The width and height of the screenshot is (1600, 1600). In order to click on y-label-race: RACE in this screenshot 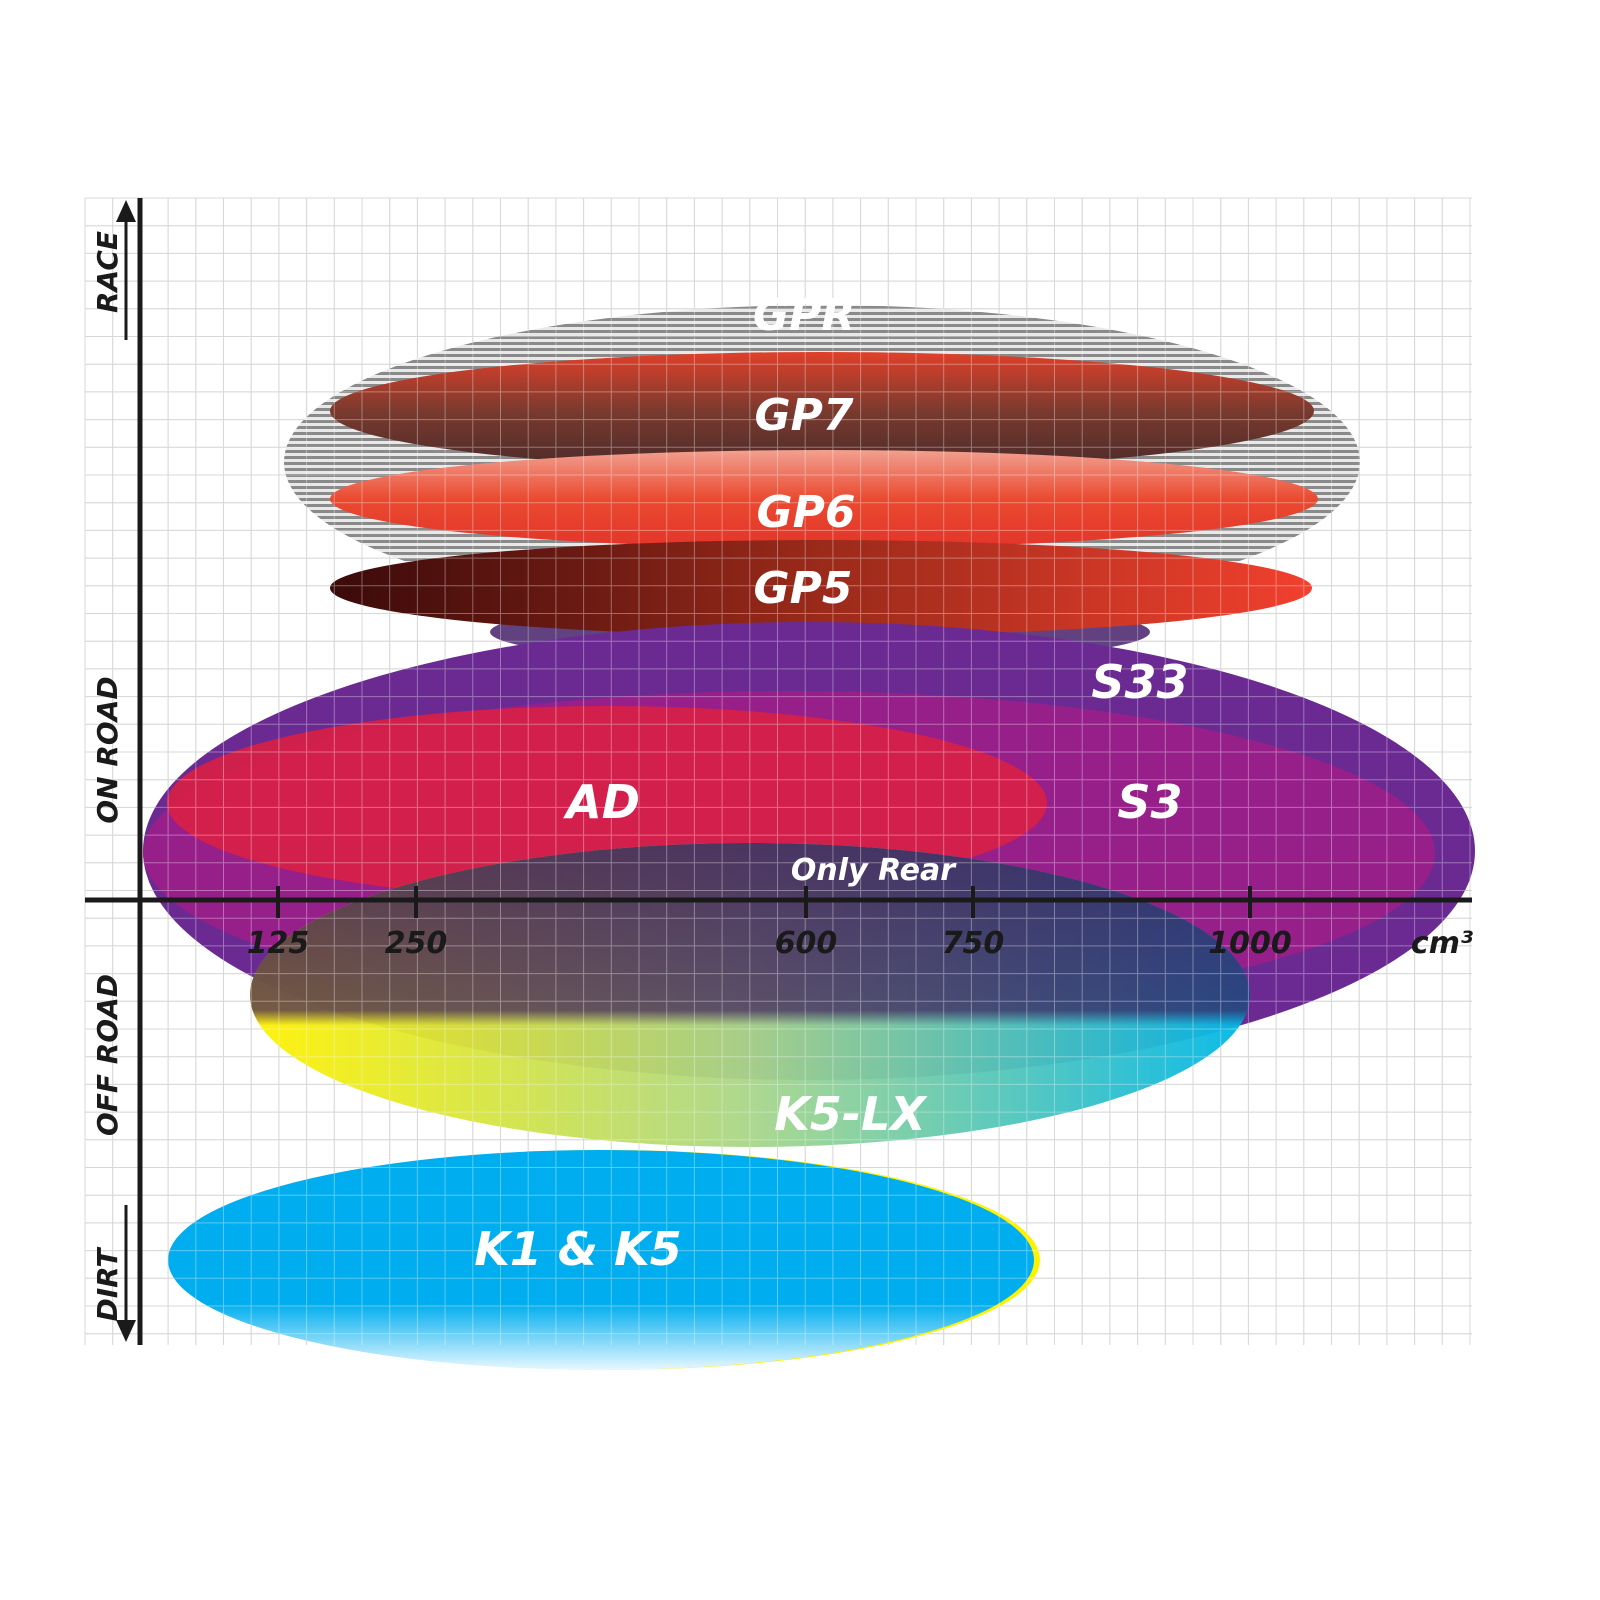, I will do `click(107, 272)`.